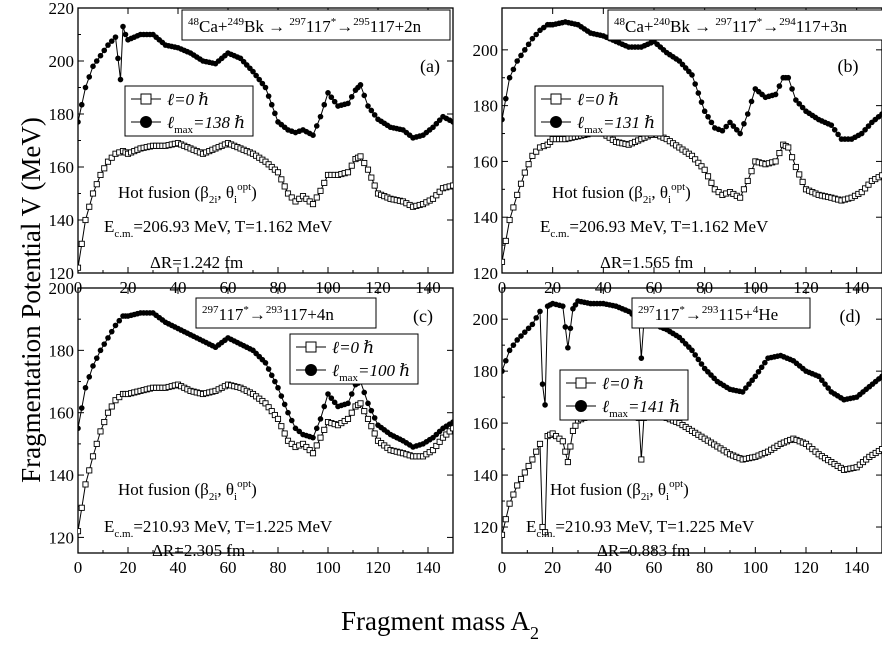  I want to click on legend-marker-l0, so click(581, 383).